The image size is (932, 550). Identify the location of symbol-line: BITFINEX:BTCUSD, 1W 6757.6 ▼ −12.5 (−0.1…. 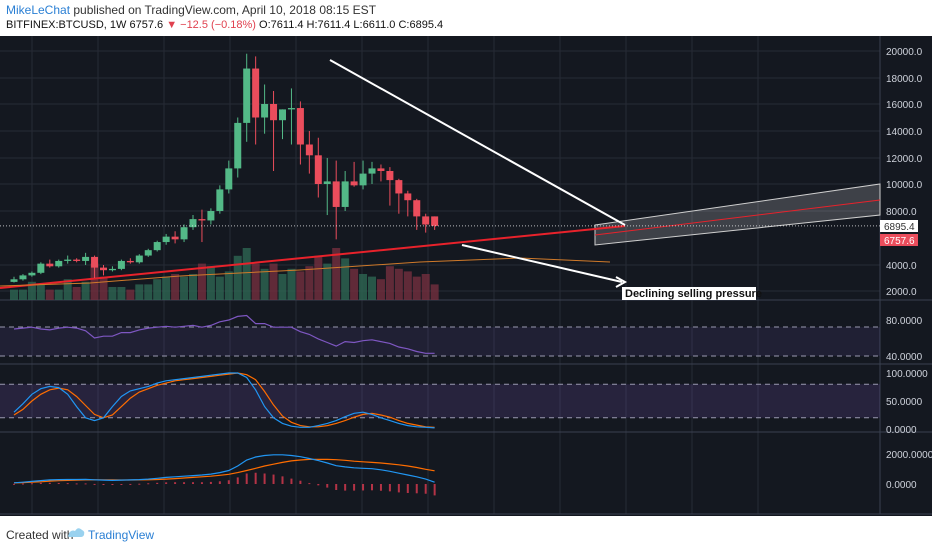
(224, 25).